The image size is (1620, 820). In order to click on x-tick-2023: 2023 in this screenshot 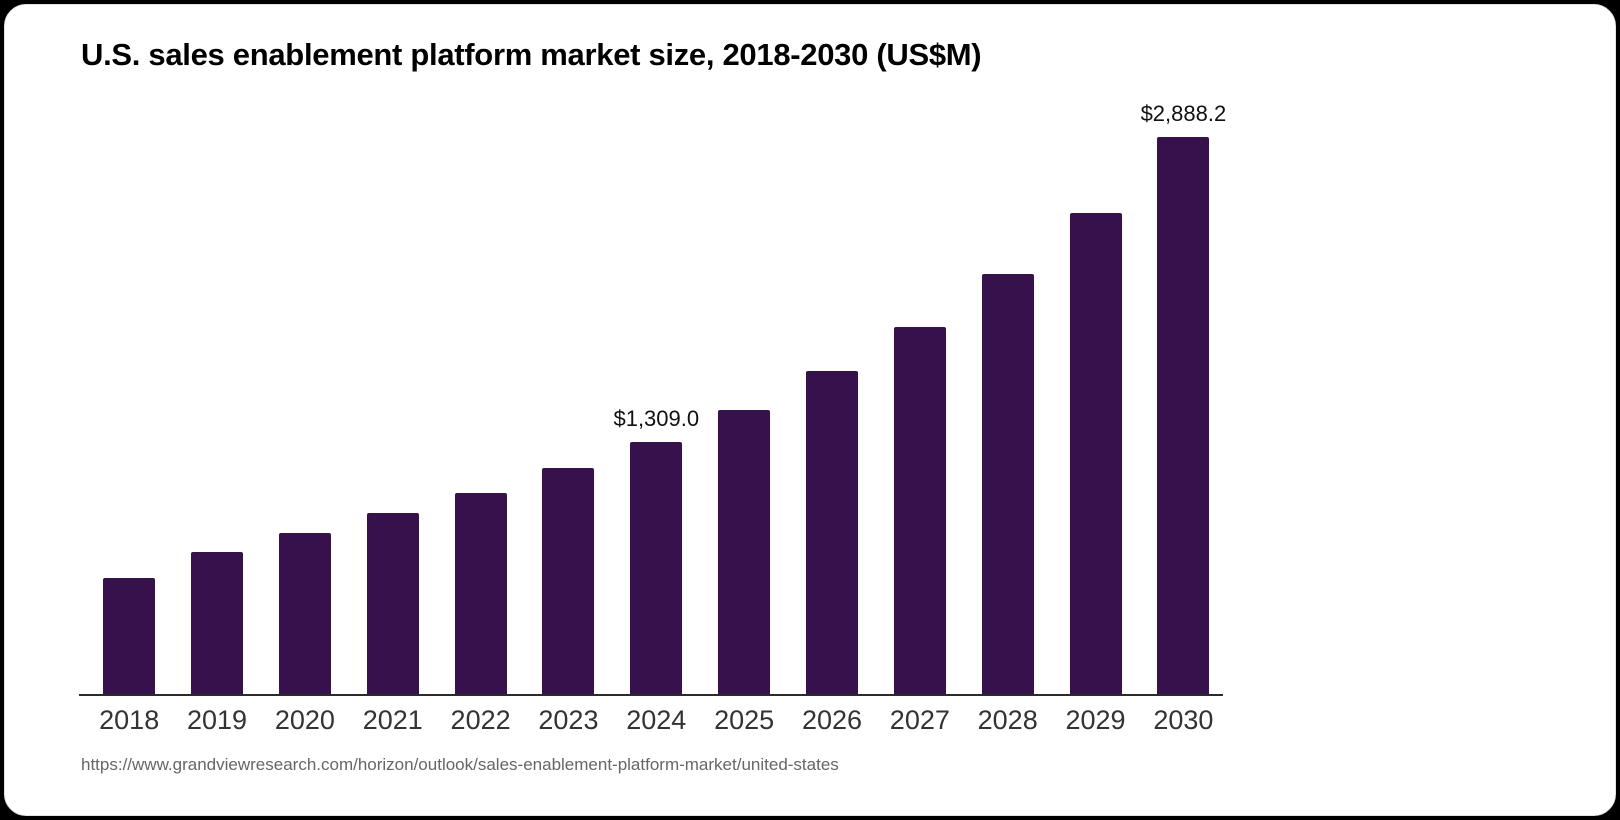, I will do `click(568, 720)`.